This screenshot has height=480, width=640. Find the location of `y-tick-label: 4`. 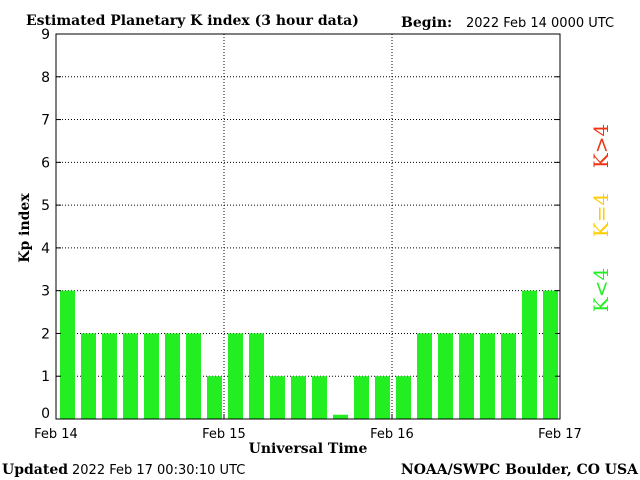

y-tick-label: 4 is located at coordinates (45, 249).